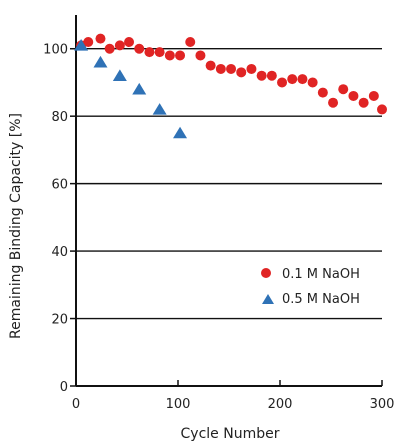 The image size is (404, 446). What do you see at coordinates (16, 226) in the screenshot?
I see `y-axis-title: Remaining Binding Capacity [%]` at bounding box center [16, 226].